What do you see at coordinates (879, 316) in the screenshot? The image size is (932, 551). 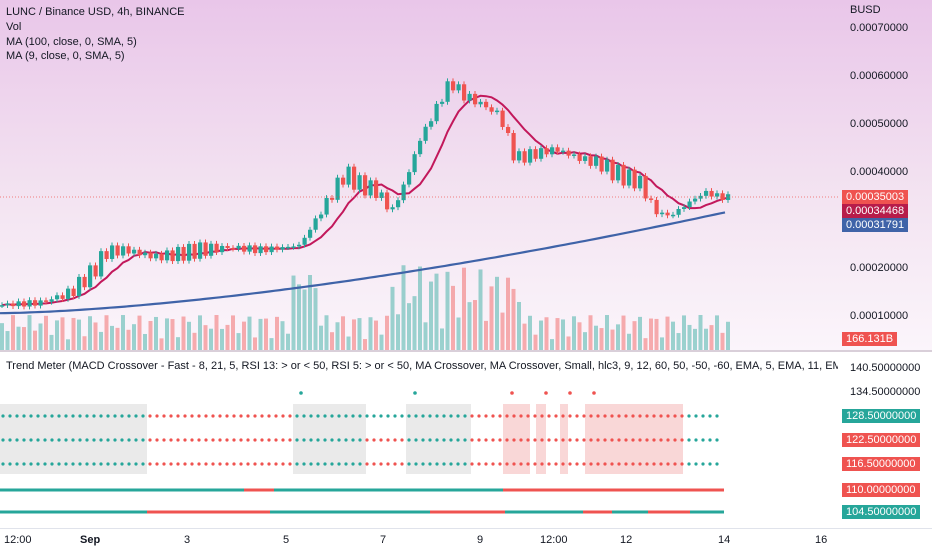 I see `price-tick: 0.00010000` at bounding box center [879, 316].